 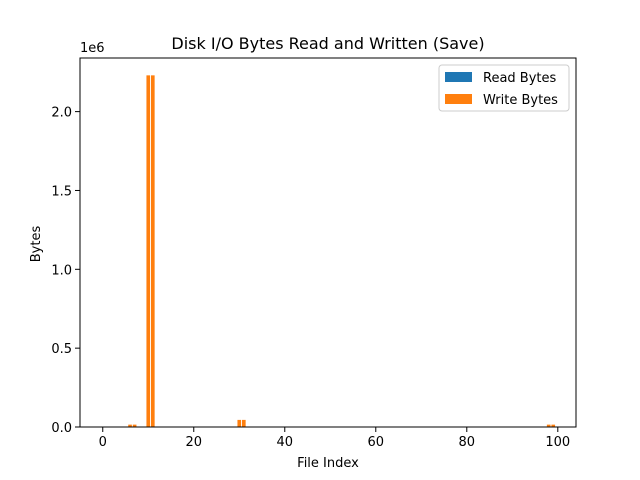 What do you see at coordinates (467, 442) in the screenshot?
I see `x-tick-label: 80` at bounding box center [467, 442].